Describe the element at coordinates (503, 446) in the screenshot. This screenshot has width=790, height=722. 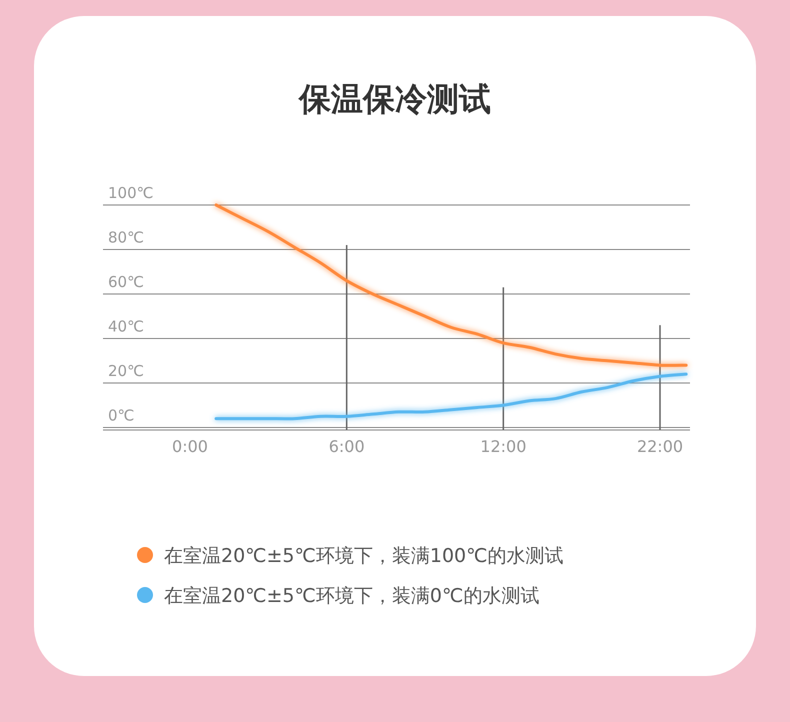
I see `xtick: 12:00` at that location.